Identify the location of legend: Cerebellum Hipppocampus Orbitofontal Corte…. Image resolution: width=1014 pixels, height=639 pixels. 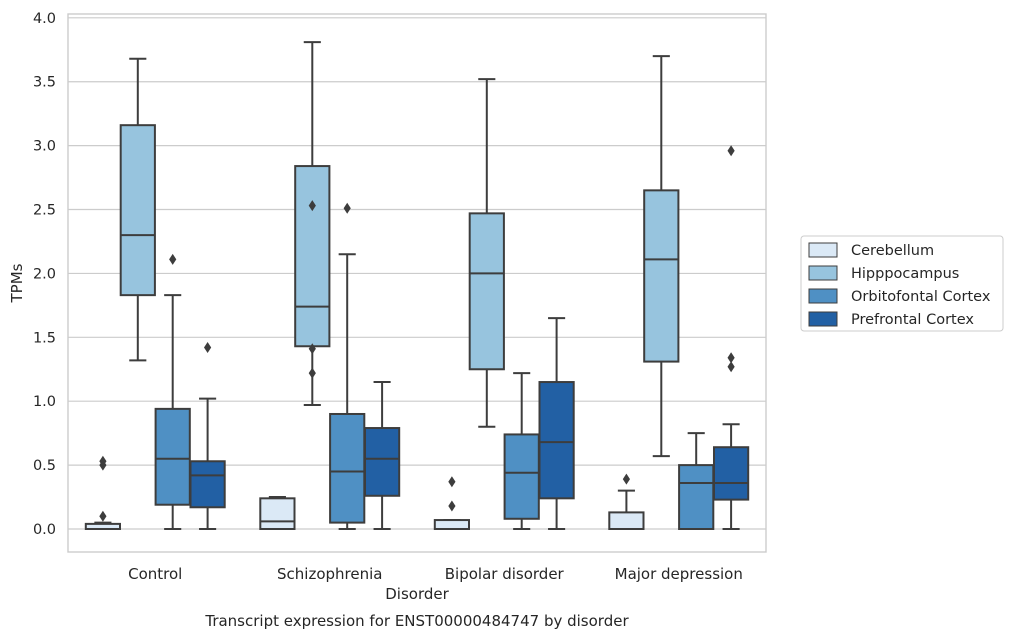
(902, 283).